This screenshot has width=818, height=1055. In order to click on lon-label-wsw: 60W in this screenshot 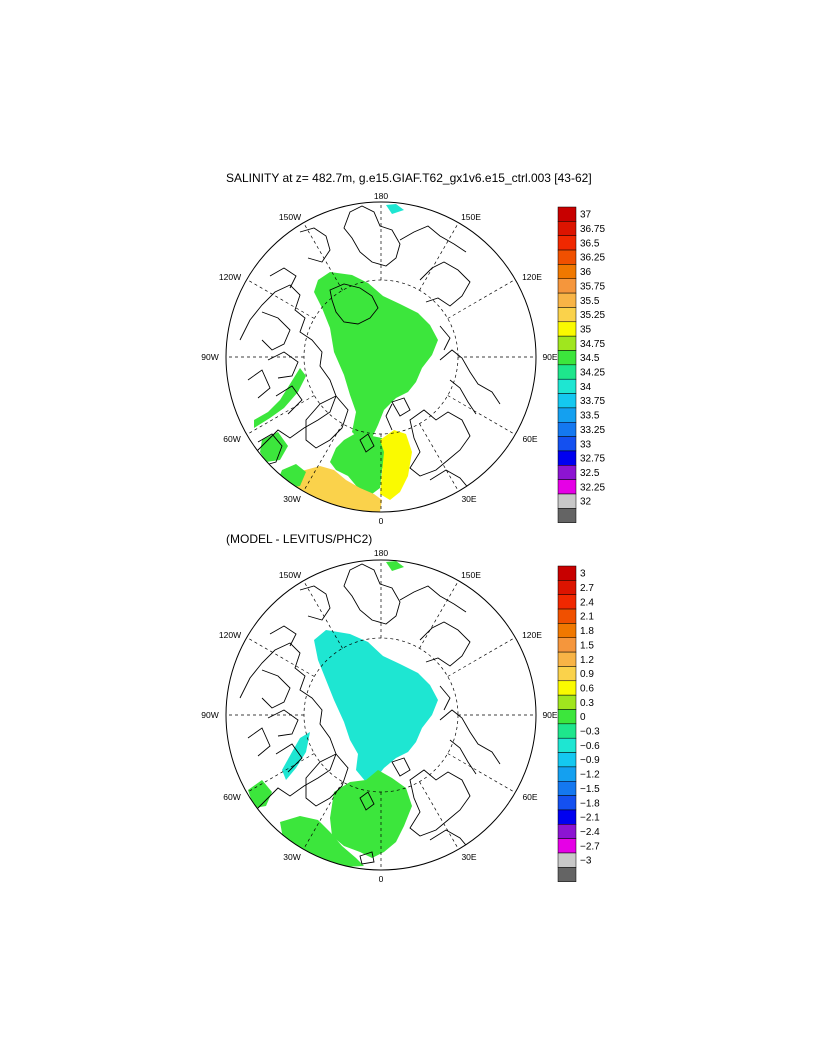, I will do `click(231, 439)`.